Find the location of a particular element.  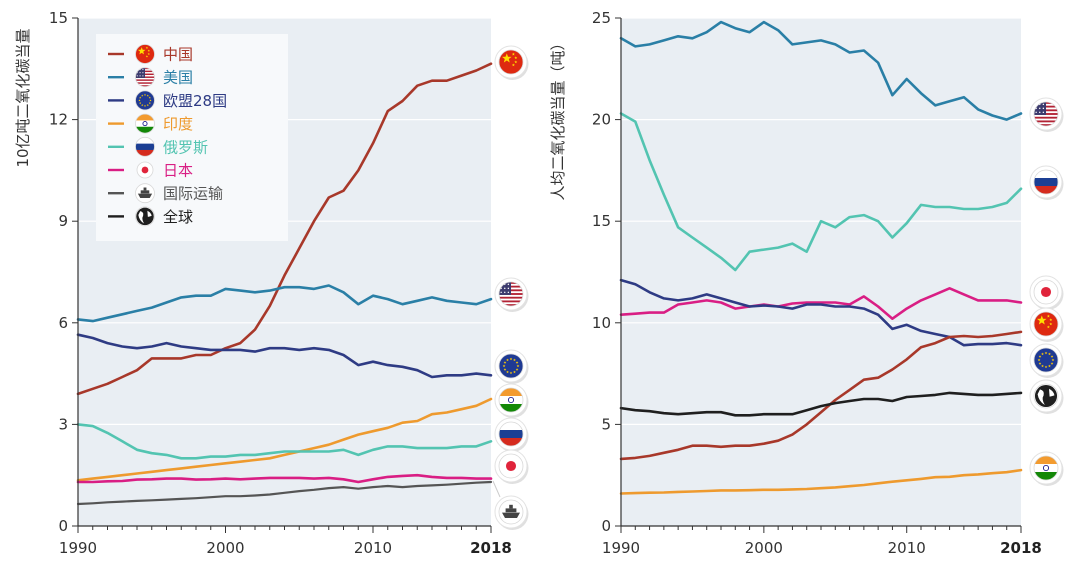

legend-item-world: 全球 is located at coordinates (150, 216).